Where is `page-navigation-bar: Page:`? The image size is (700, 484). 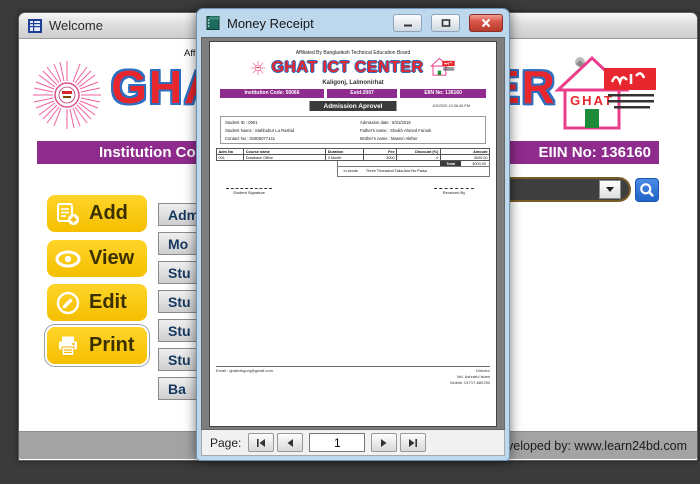 page-navigation-bar: Page: is located at coordinates (353, 443).